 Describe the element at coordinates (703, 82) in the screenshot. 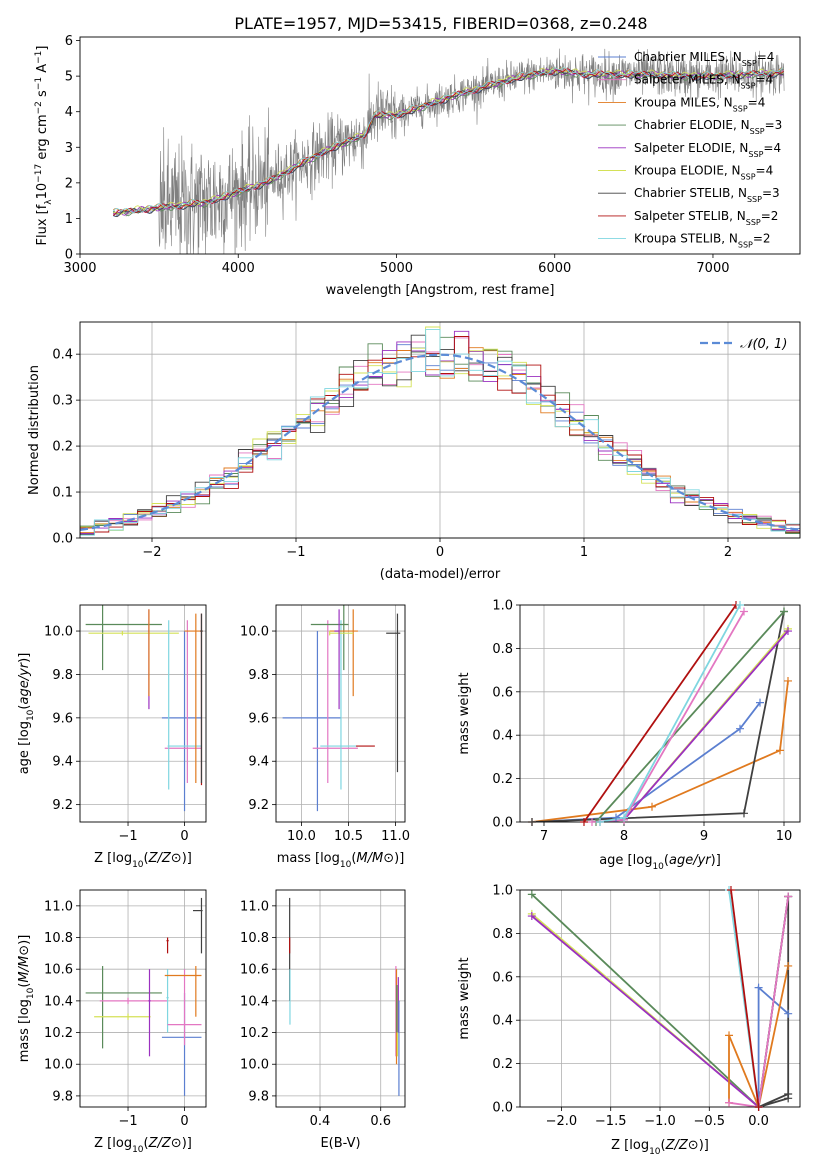

I see `legend-entry: Salpeter MILES, NSSP=4` at that location.